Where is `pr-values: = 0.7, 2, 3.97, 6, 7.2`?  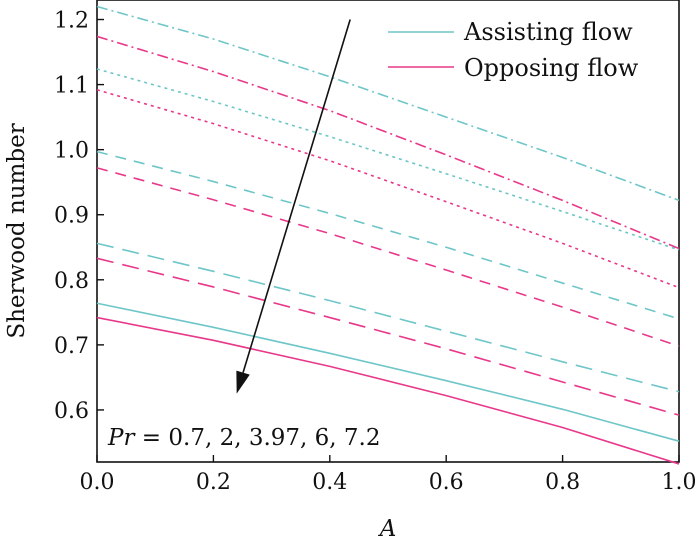
pr-values: = 0.7, 2, 3.97, 6, 7.2 is located at coordinates (257, 438).